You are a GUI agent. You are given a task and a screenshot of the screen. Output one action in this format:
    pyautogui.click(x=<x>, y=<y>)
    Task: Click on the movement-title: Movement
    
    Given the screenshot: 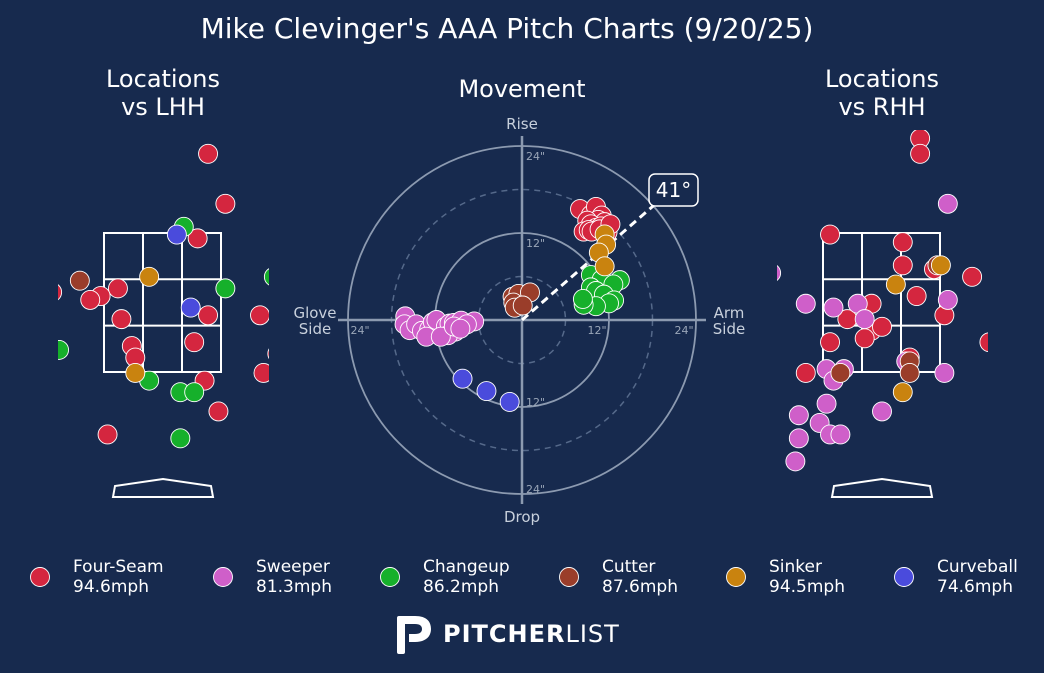 What is the action you would take?
    pyautogui.click(x=521, y=89)
    